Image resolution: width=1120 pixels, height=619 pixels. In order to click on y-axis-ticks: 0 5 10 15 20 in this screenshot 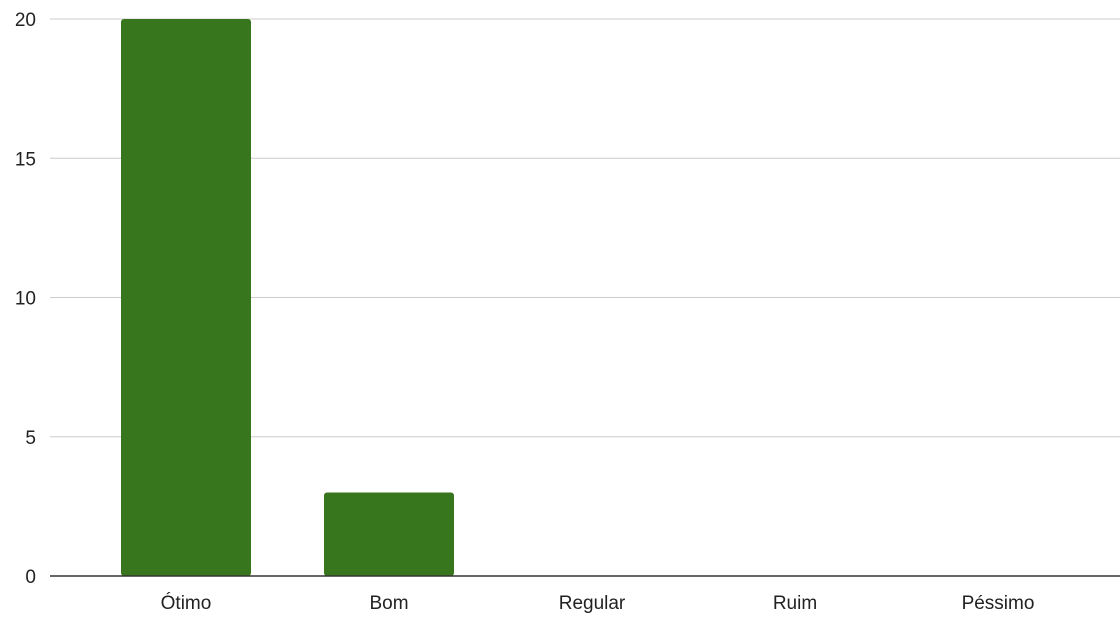, I will do `click(25, 299)`.